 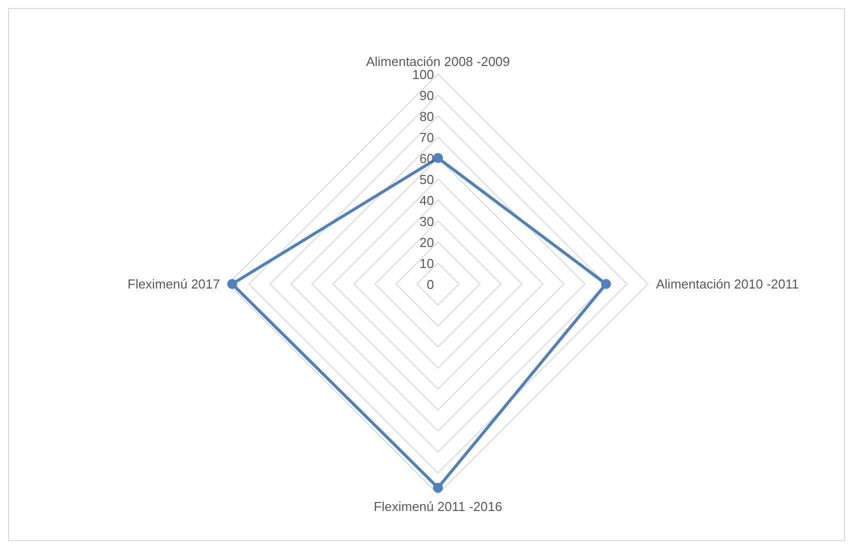 What do you see at coordinates (427, 200) in the screenshot?
I see `y-tick-label: 40` at bounding box center [427, 200].